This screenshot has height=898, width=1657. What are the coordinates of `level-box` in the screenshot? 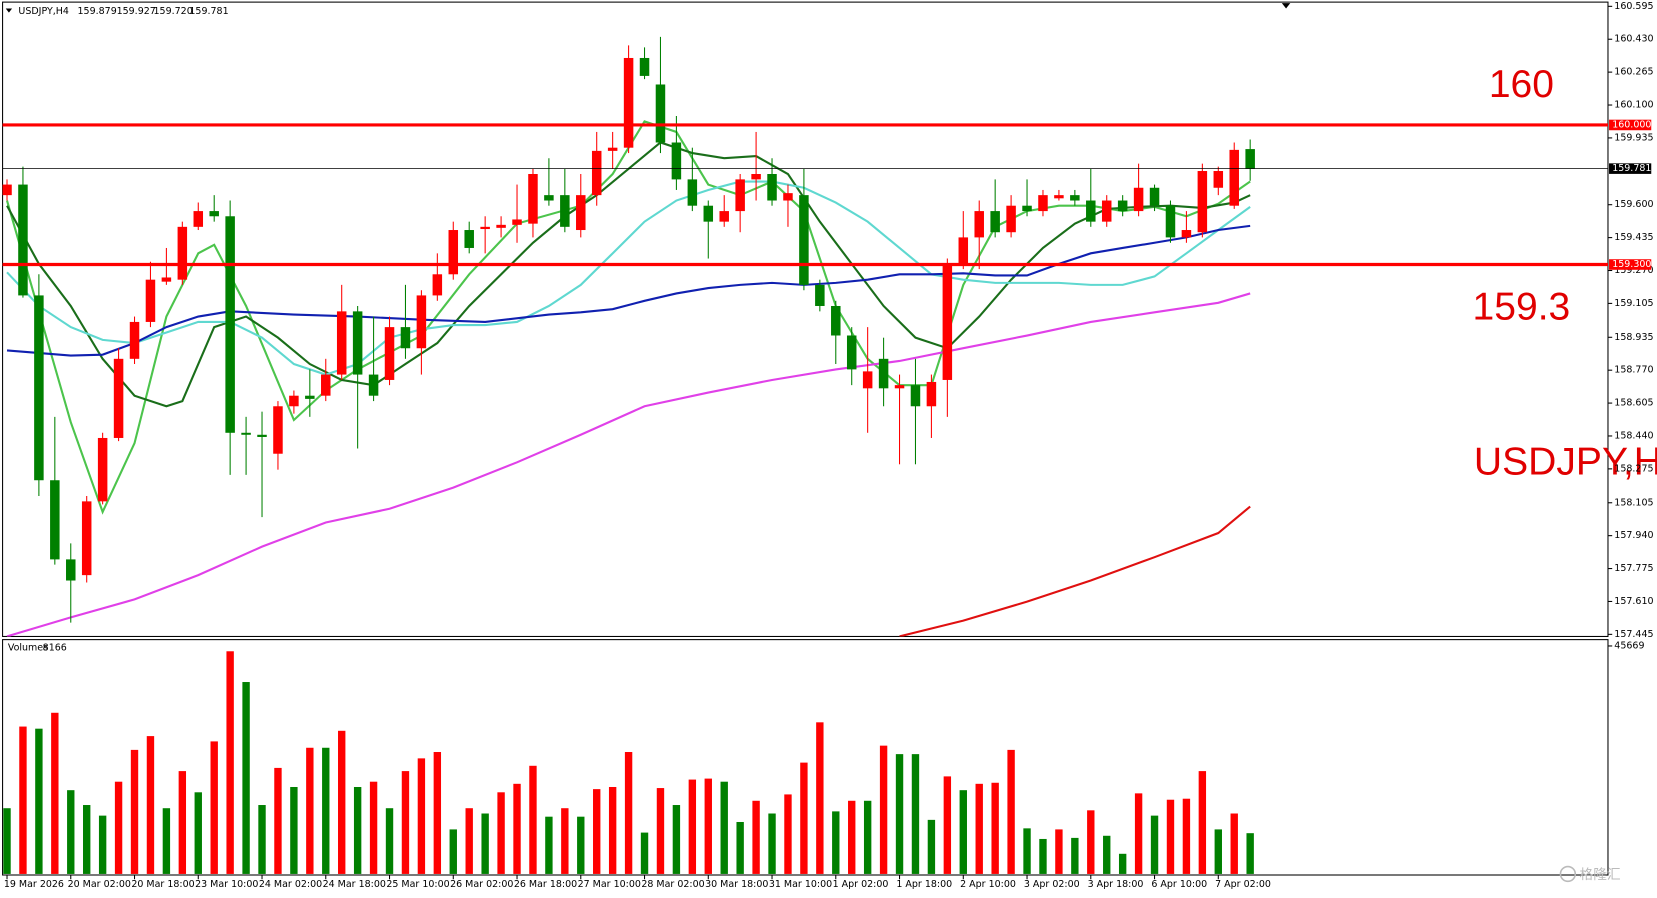 It's located at (1630, 264).